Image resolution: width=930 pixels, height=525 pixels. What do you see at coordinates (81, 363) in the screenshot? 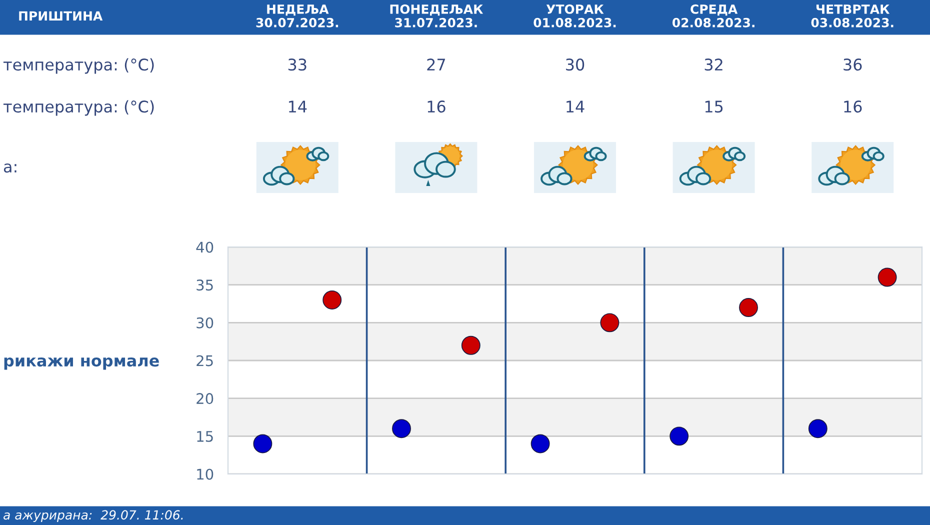
I see `text: рикажи нормале` at bounding box center [81, 363].